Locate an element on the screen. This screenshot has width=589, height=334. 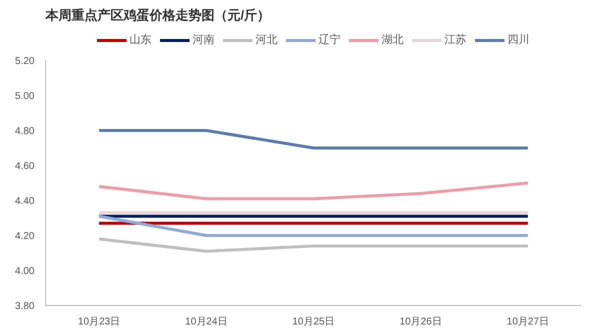
x-tick-label: 10月27日 is located at coordinates (528, 322).